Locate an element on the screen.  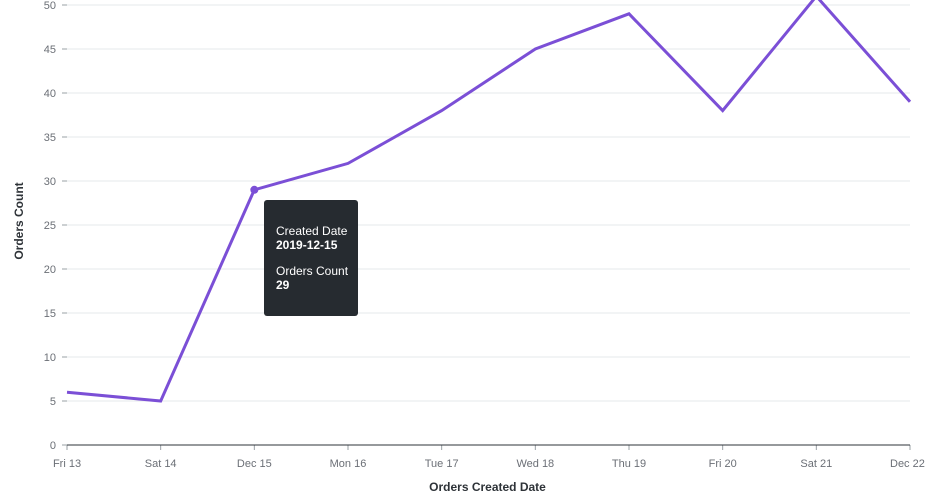
y-axis-ticks: 0 5 10 15 20 25 30 35 40 45 50 is located at coordinates (55, 226).